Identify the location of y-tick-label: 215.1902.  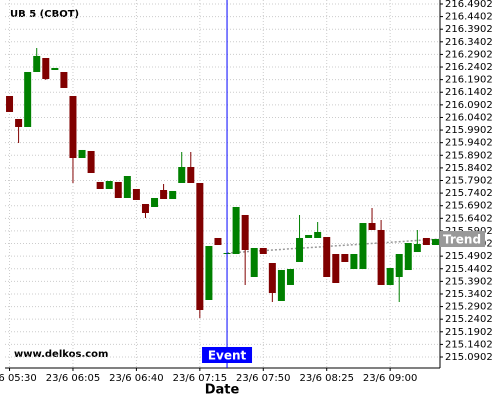
(469, 332).